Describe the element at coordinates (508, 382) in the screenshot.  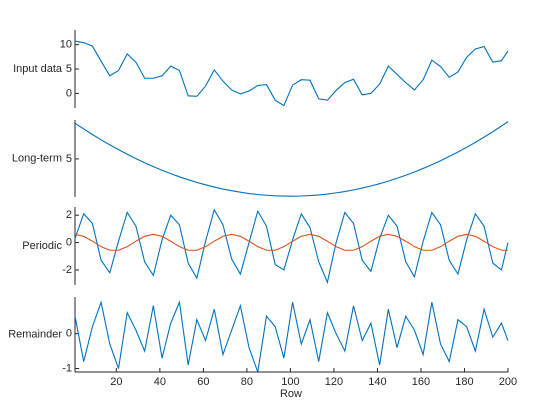
I see `x-tick-label: 200` at that location.